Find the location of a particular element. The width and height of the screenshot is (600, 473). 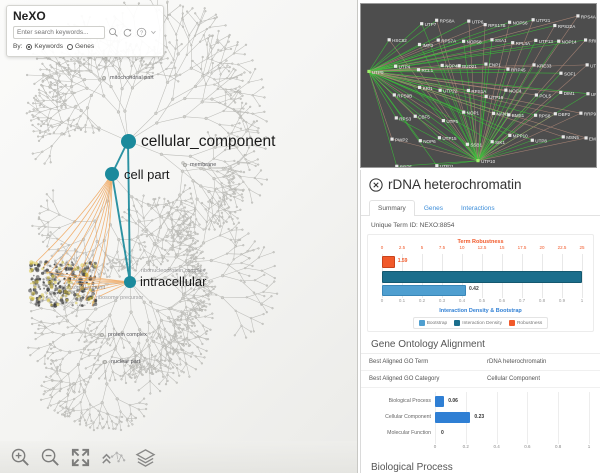

search-icon is located at coordinates (113, 32).